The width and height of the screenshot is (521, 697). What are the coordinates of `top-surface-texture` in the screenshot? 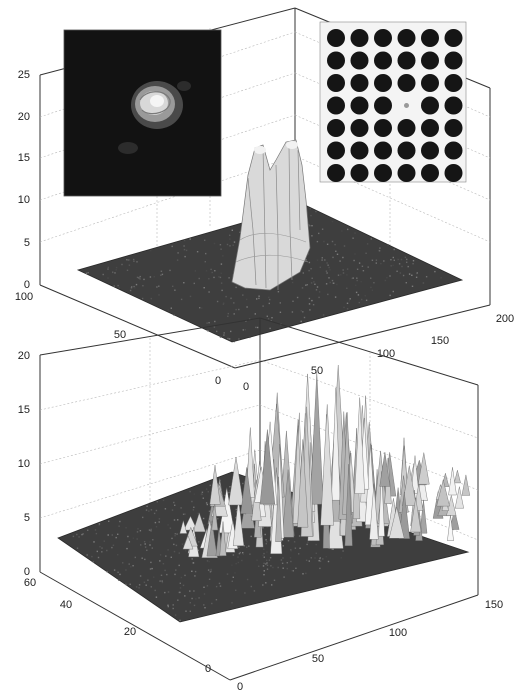 It's located at (263, 275).